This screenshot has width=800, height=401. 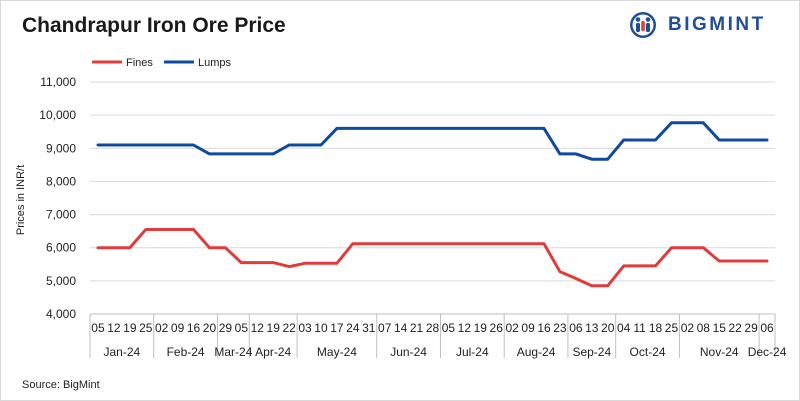 What do you see at coordinates (472, 352) in the screenshot?
I see `month-label: Jul-24` at bounding box center [472, 352].